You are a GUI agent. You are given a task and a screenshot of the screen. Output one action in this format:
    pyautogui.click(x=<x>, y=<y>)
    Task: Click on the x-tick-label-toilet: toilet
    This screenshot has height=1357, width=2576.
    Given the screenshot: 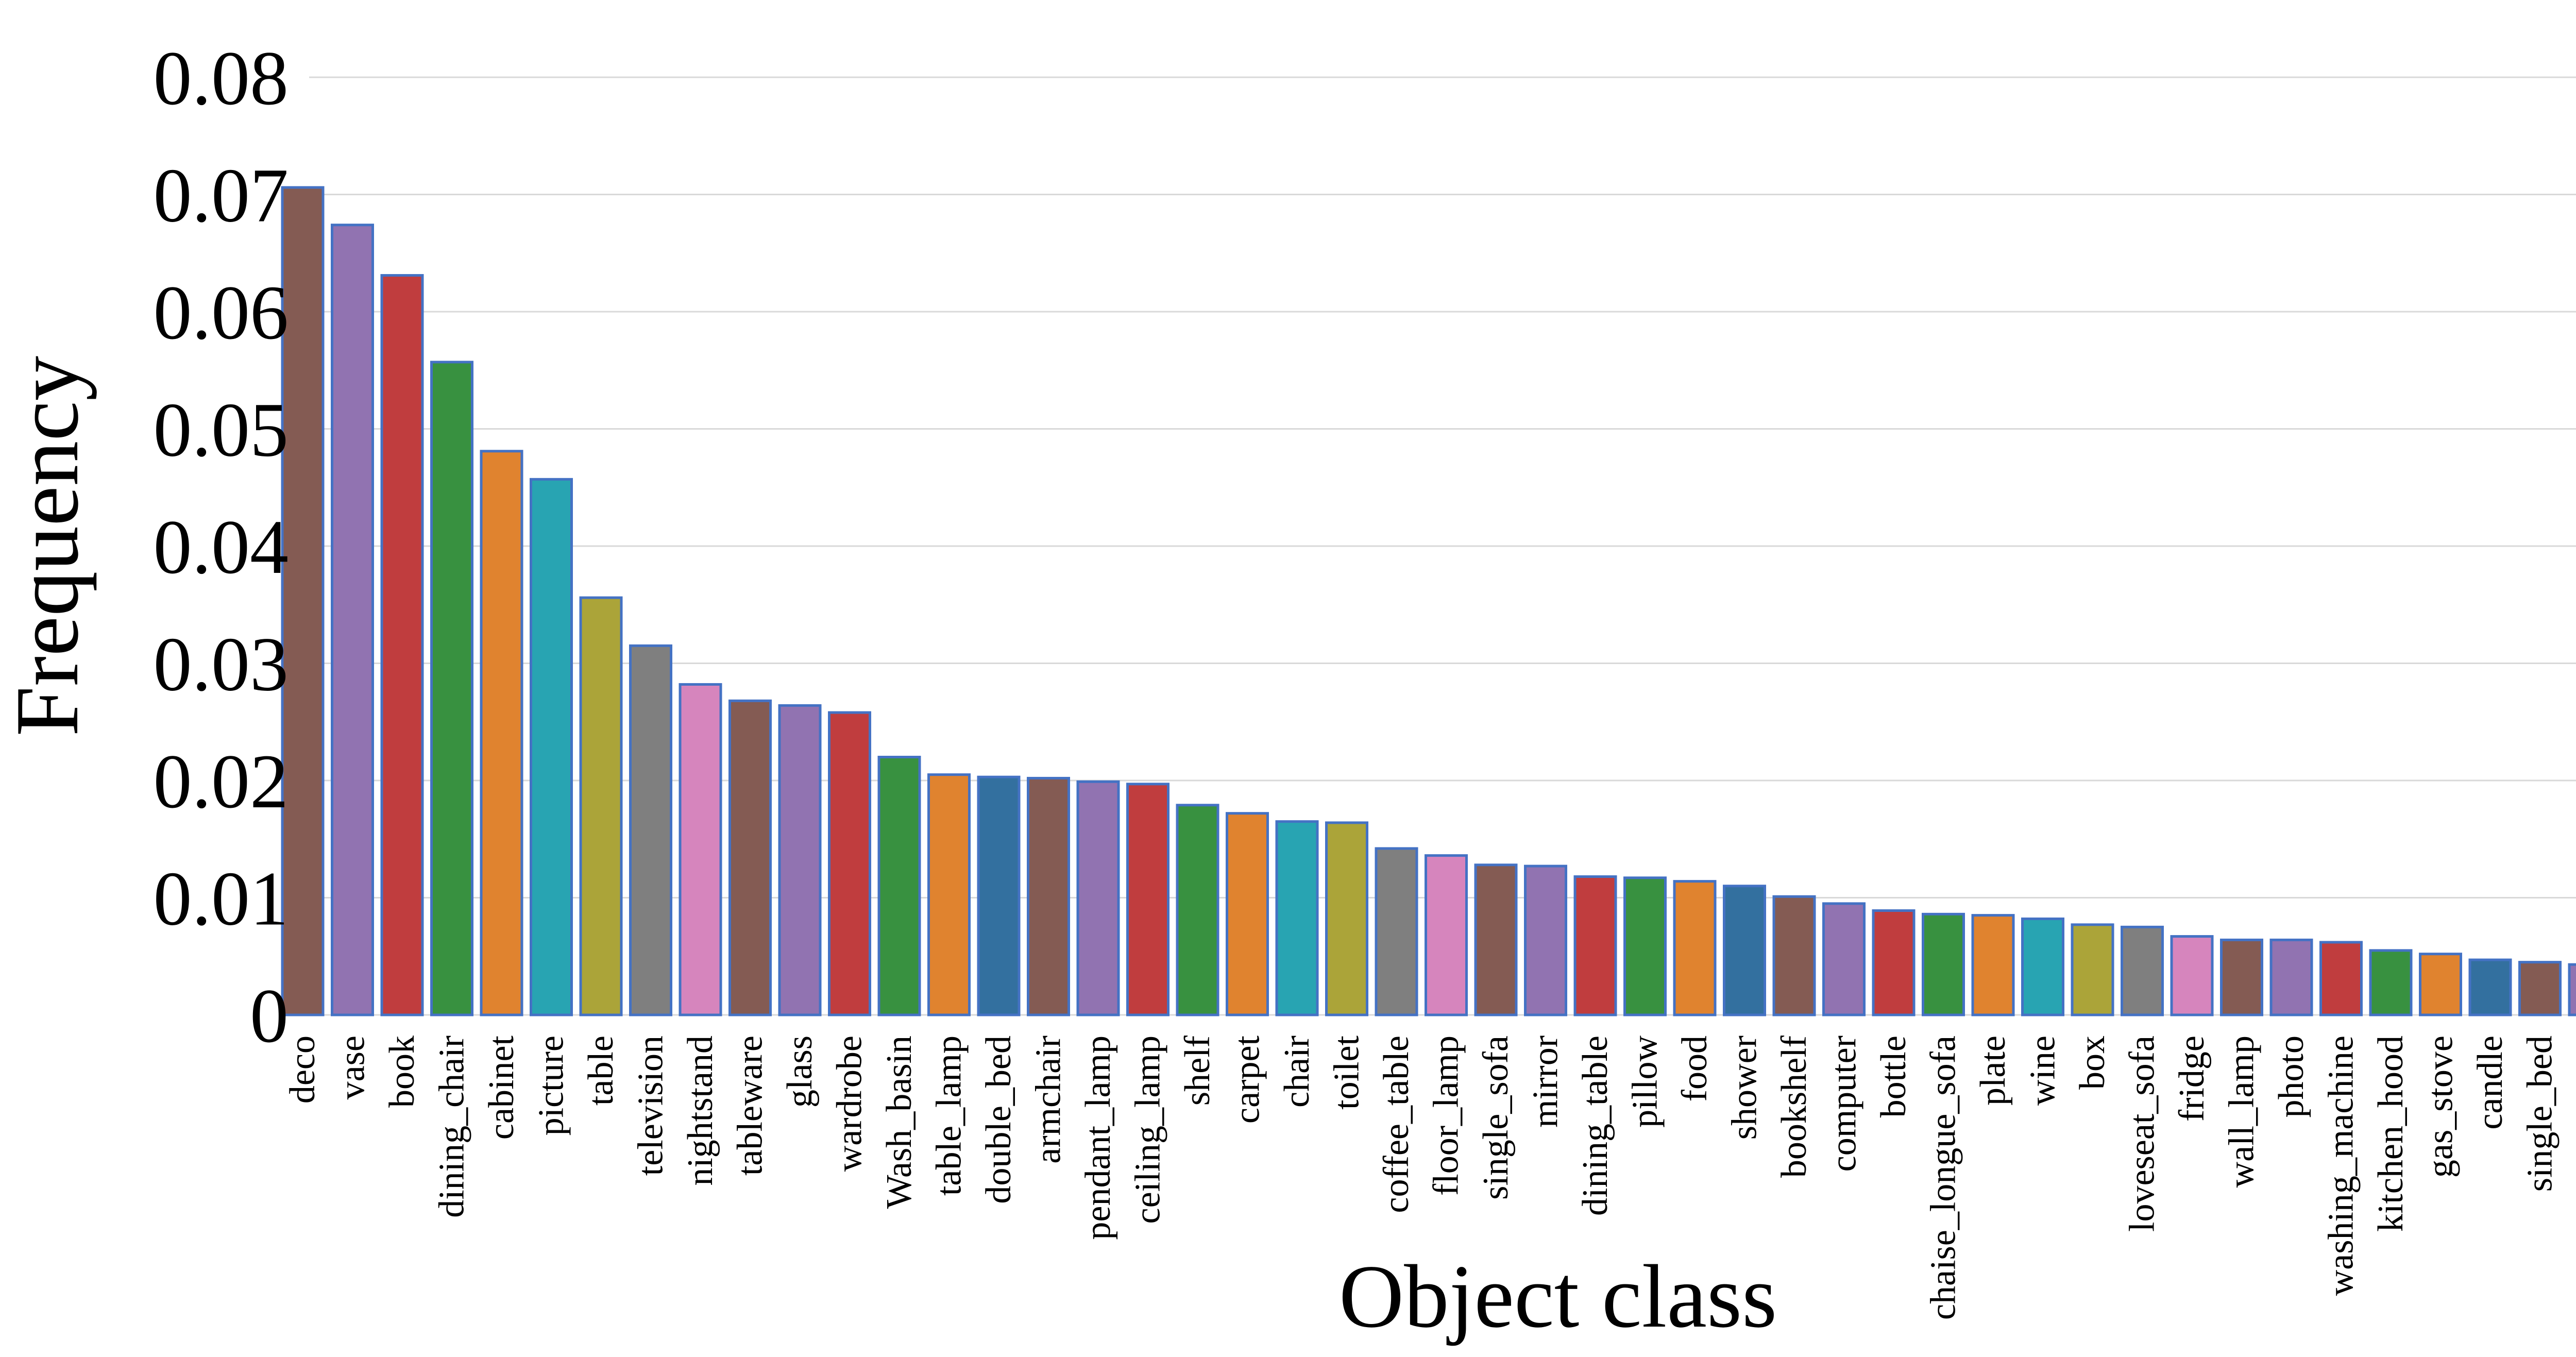 What is the action you would take?
    pyautogui.click(x=1347, y=1072)
    